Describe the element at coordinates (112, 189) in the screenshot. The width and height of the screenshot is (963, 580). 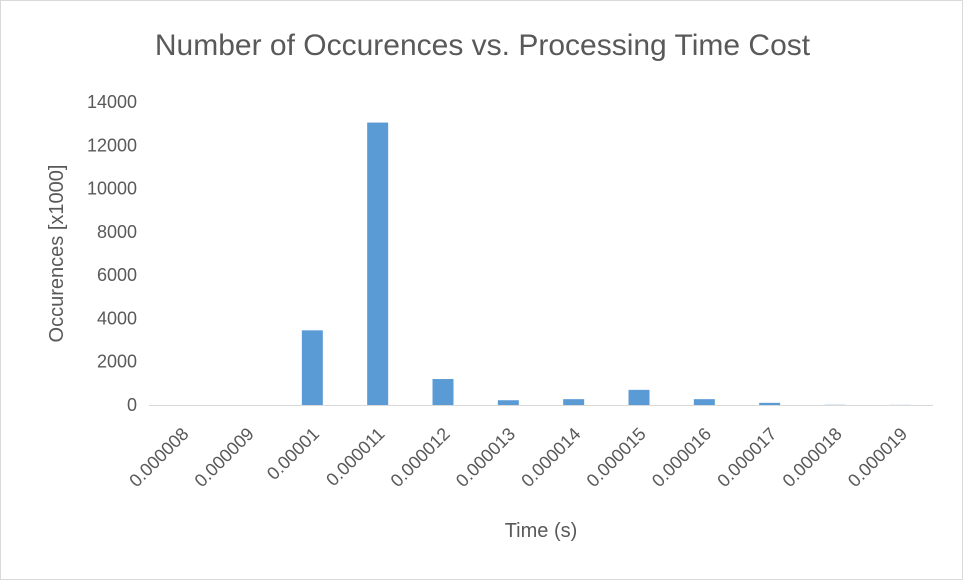
I see `y-tick-label: 10000` at that location.